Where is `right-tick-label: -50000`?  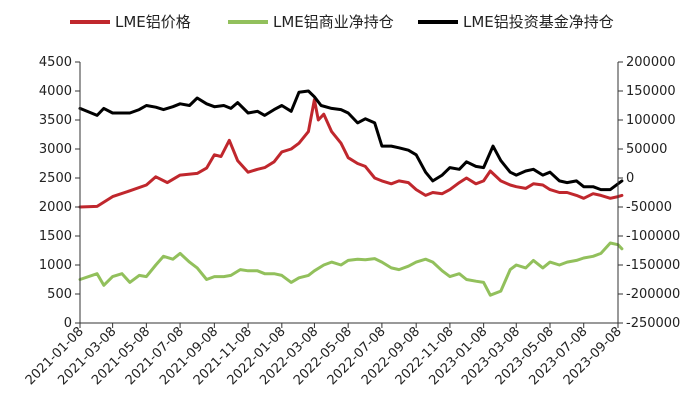 right-tick-label: -50000 is located at coordinates (649, 207).